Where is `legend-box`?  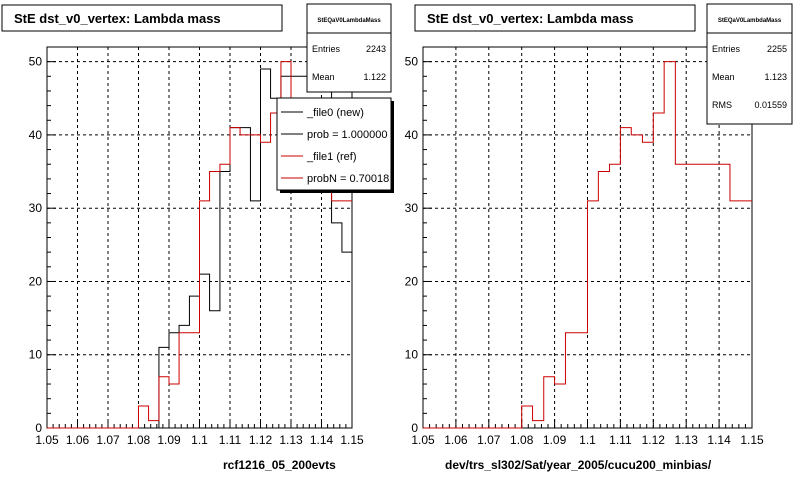
legend-box is located at coordinates (334, 144).